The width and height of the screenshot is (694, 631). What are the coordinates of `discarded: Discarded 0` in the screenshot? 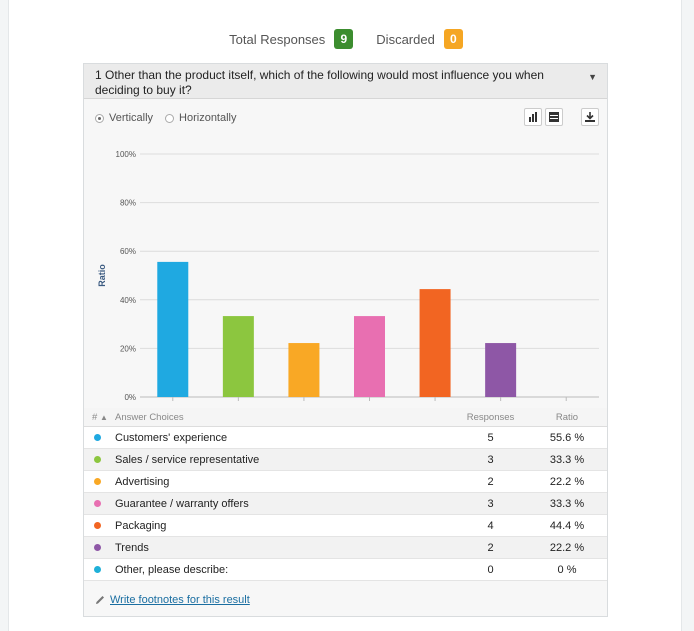 It's located at (419, 39).